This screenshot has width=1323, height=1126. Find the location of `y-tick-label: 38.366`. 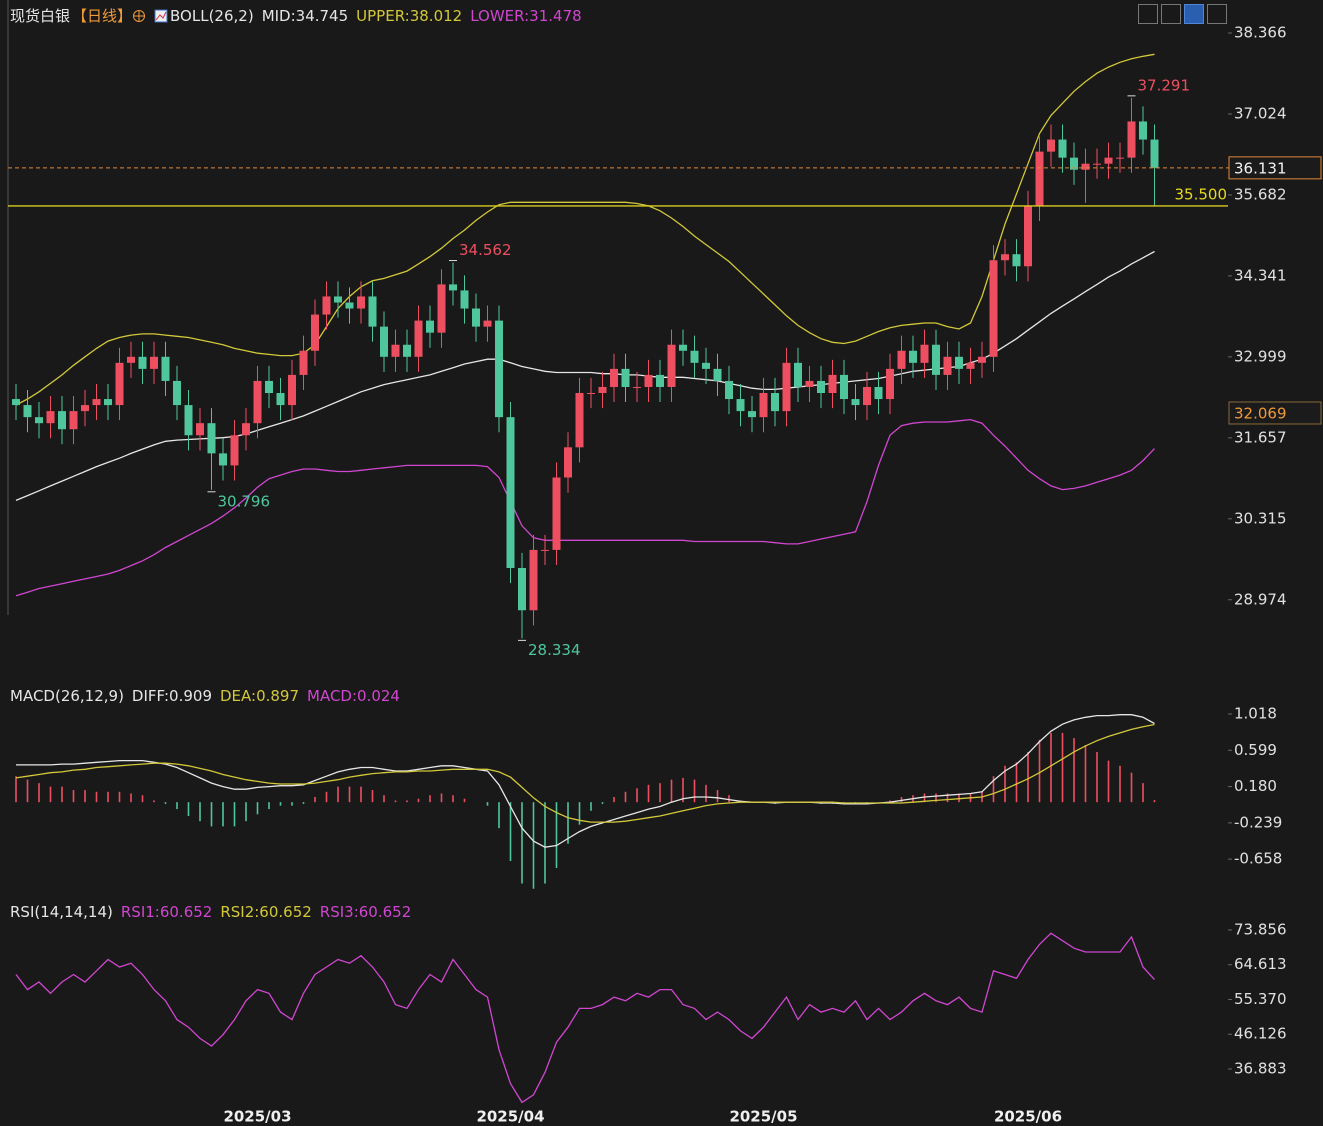

y-tick-label: 38.366 is located at coordinates (1260, 32).